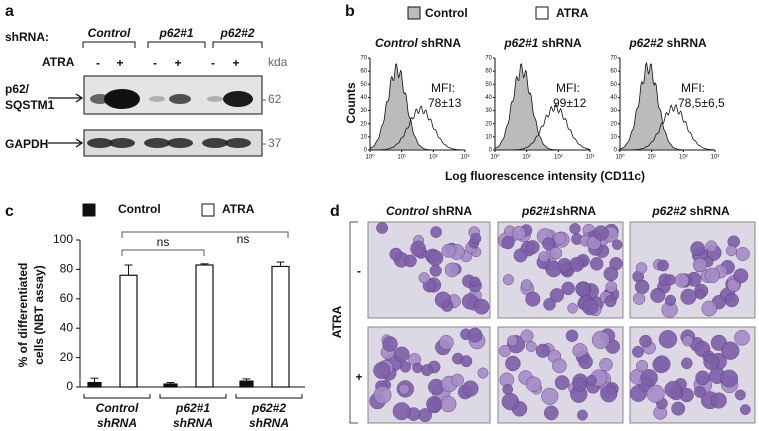 The image size is (759, 431). I want to click on plot-title: p62#2 shRNA, so click(667, 43).